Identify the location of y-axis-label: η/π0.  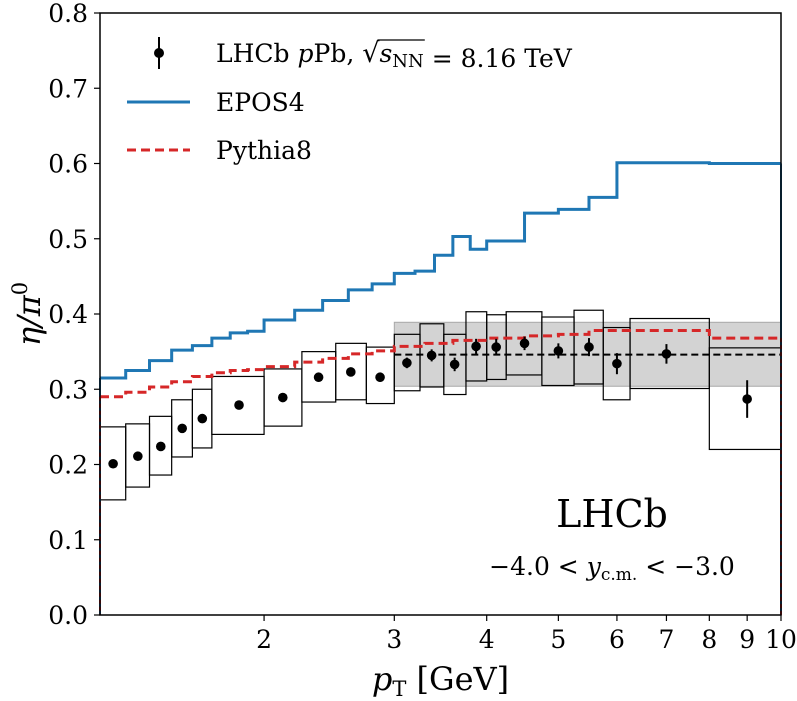
(28, 314).